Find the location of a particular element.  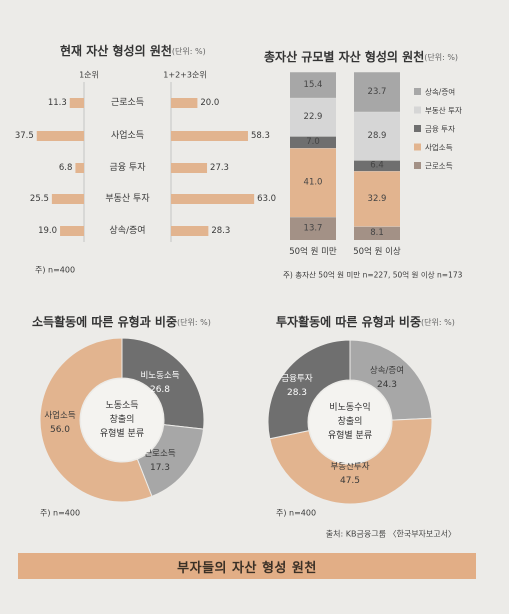

chart3-slice-name: 근로소득 is located at coordinates (159, 454).